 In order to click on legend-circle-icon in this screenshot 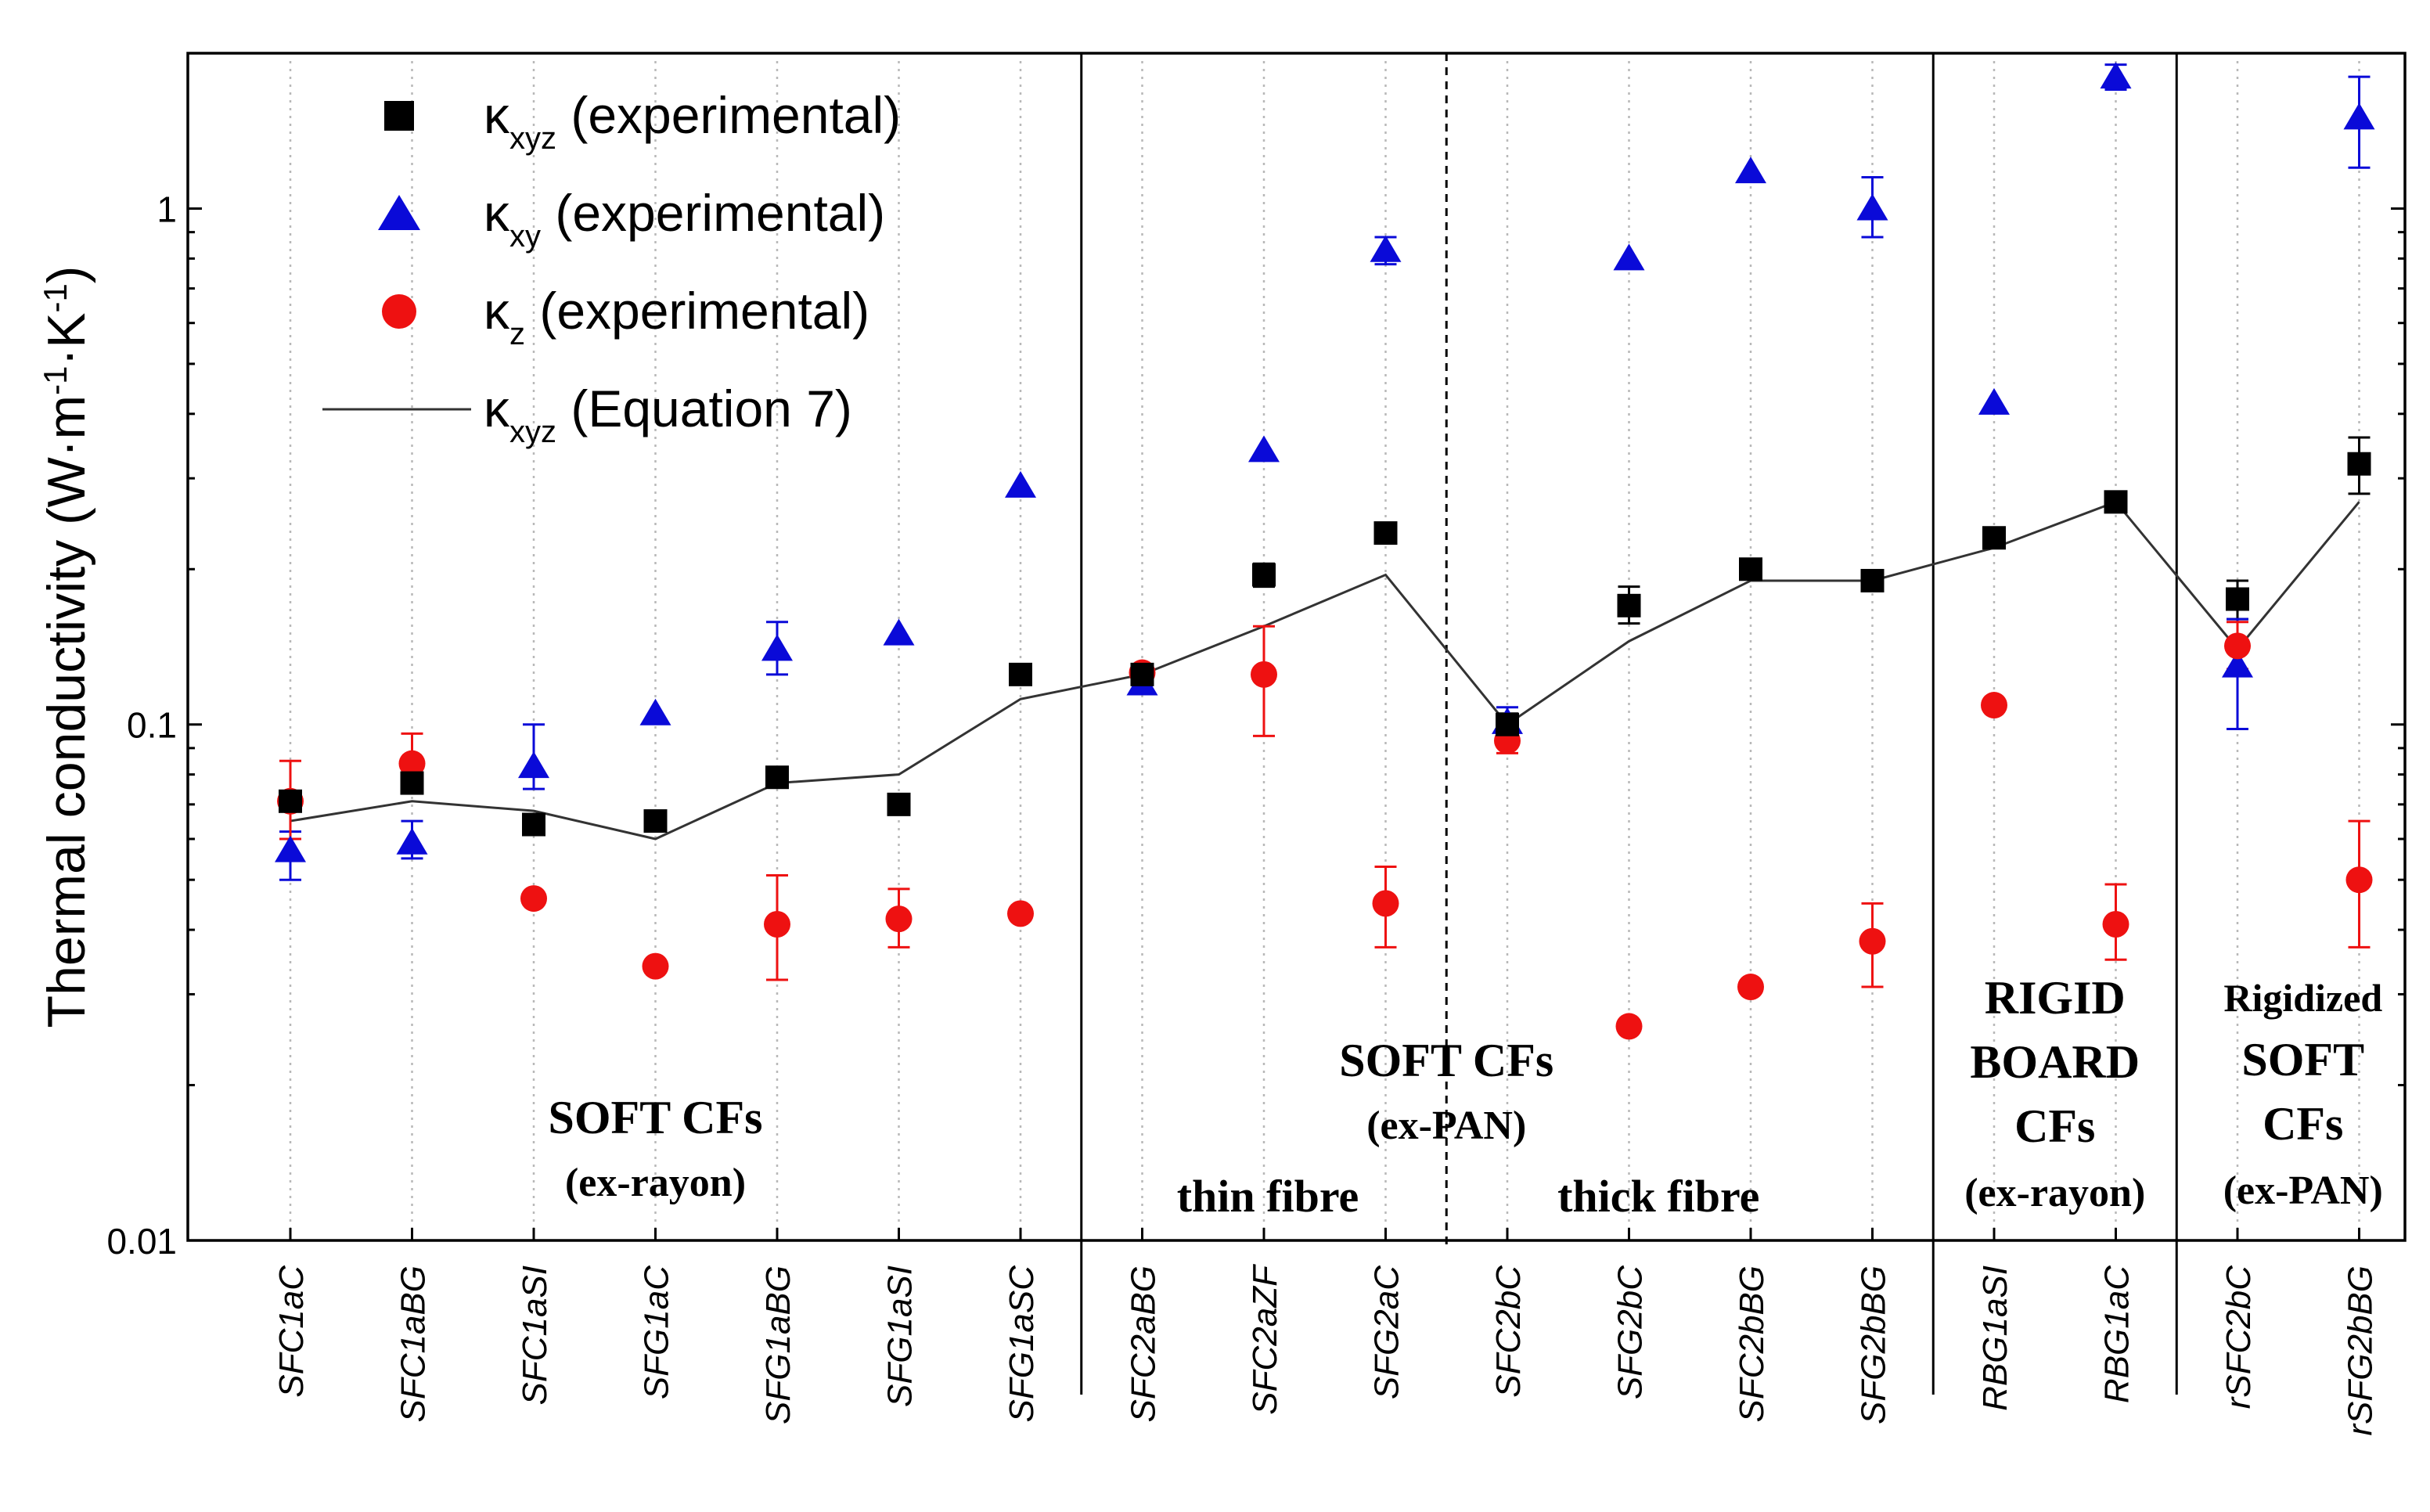, I will do `click(399, 311)`.